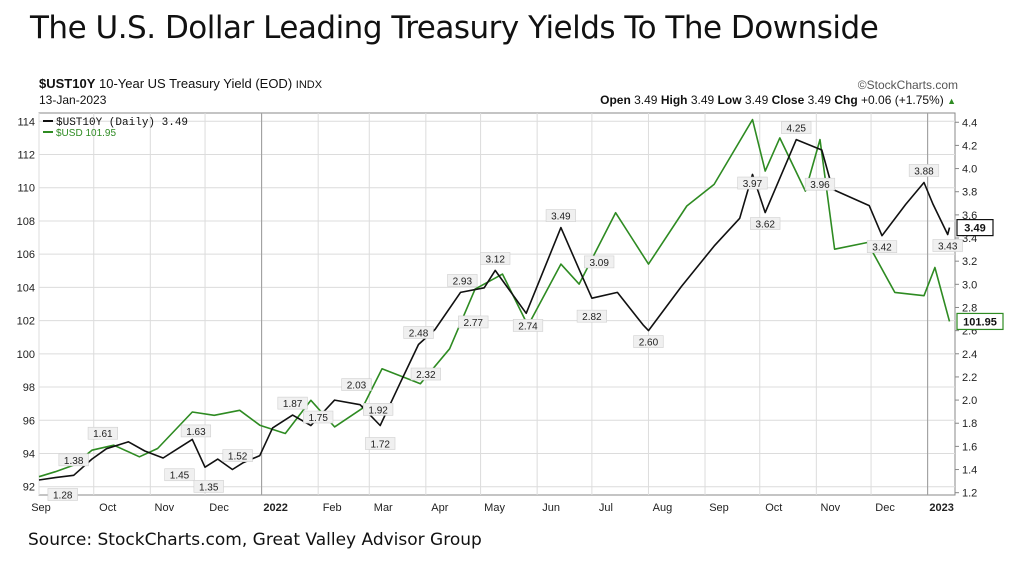 This screenshot has height=565, width=1024. I want to click on x-tick-label: Mar, so click(383, 508).